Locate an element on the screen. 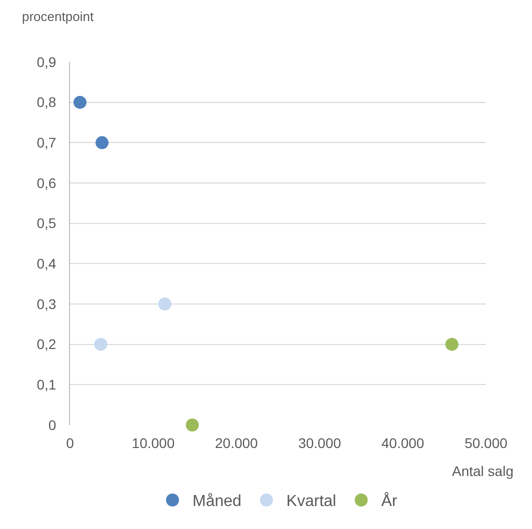 The height and width of the screenshot is (529, 532). x-tick-label: 0 is located at coordinates (70, 443).